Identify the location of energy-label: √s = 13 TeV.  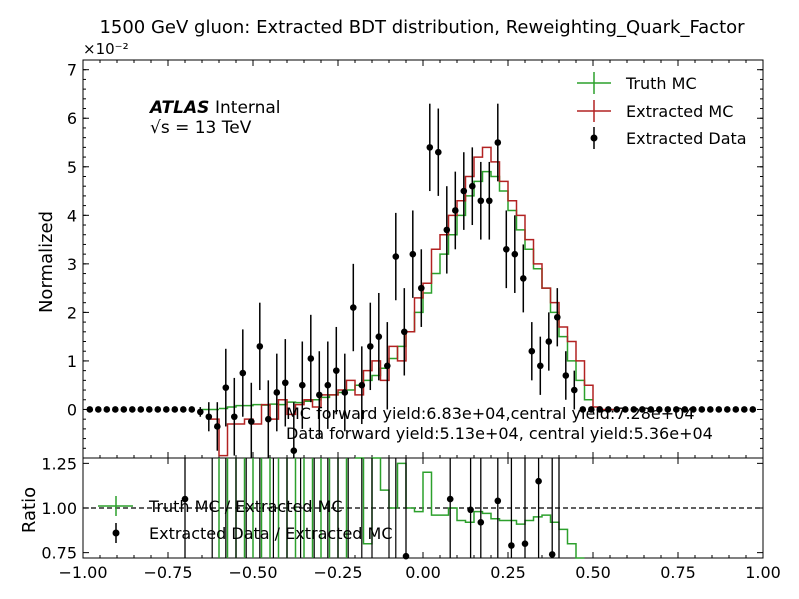
(201, 128).